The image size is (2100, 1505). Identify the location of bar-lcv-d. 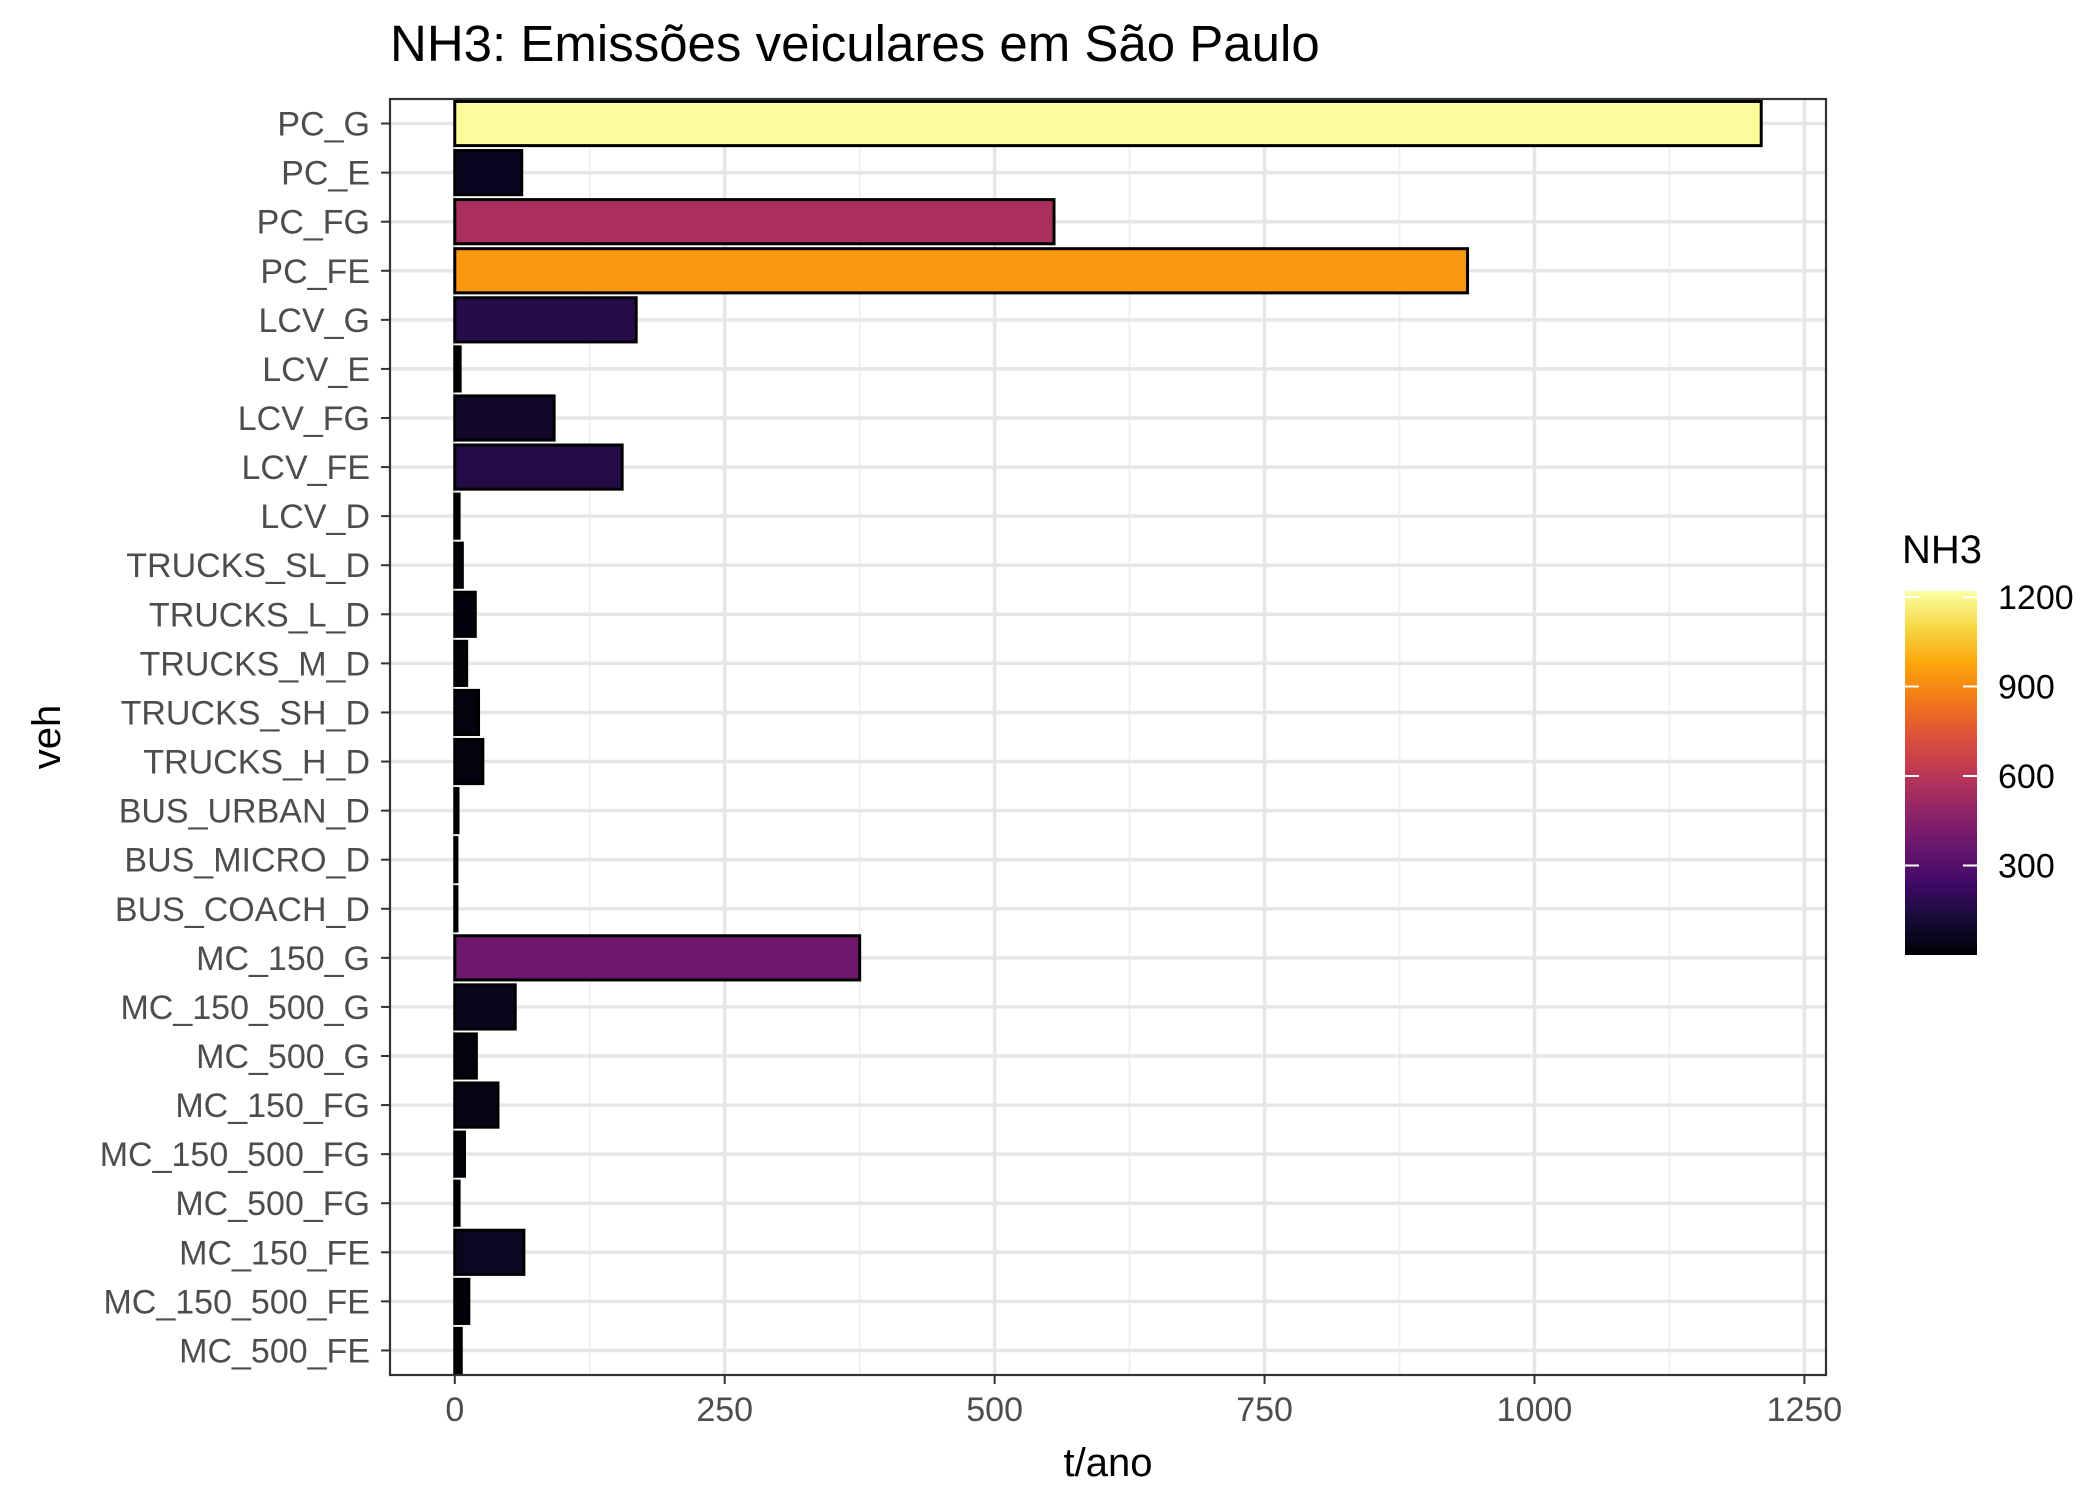
(457, 516).